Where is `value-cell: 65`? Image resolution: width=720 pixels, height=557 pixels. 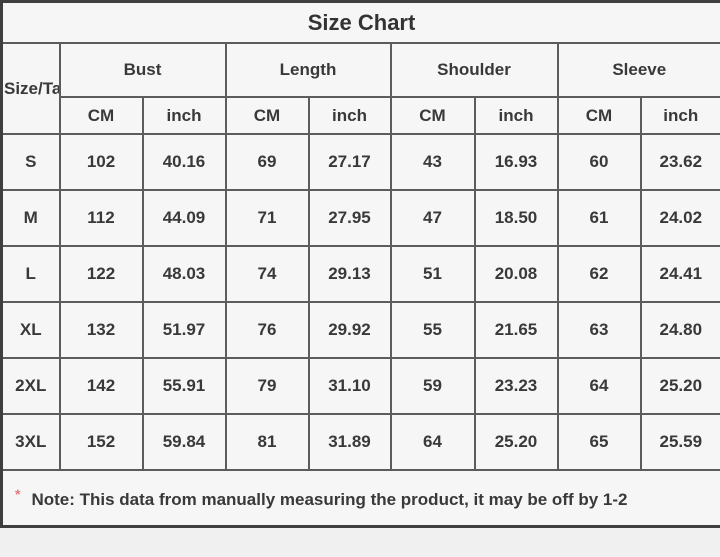 value-cell: 65 is located at coordinates (599, 442).